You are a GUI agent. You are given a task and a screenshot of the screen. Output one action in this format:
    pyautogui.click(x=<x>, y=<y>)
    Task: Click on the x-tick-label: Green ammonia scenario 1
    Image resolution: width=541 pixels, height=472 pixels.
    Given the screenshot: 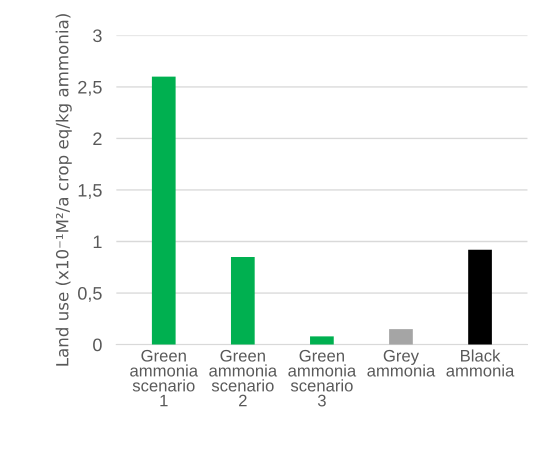 What is the action you would take?
    pyautogui.click(x=164, y=378)
    